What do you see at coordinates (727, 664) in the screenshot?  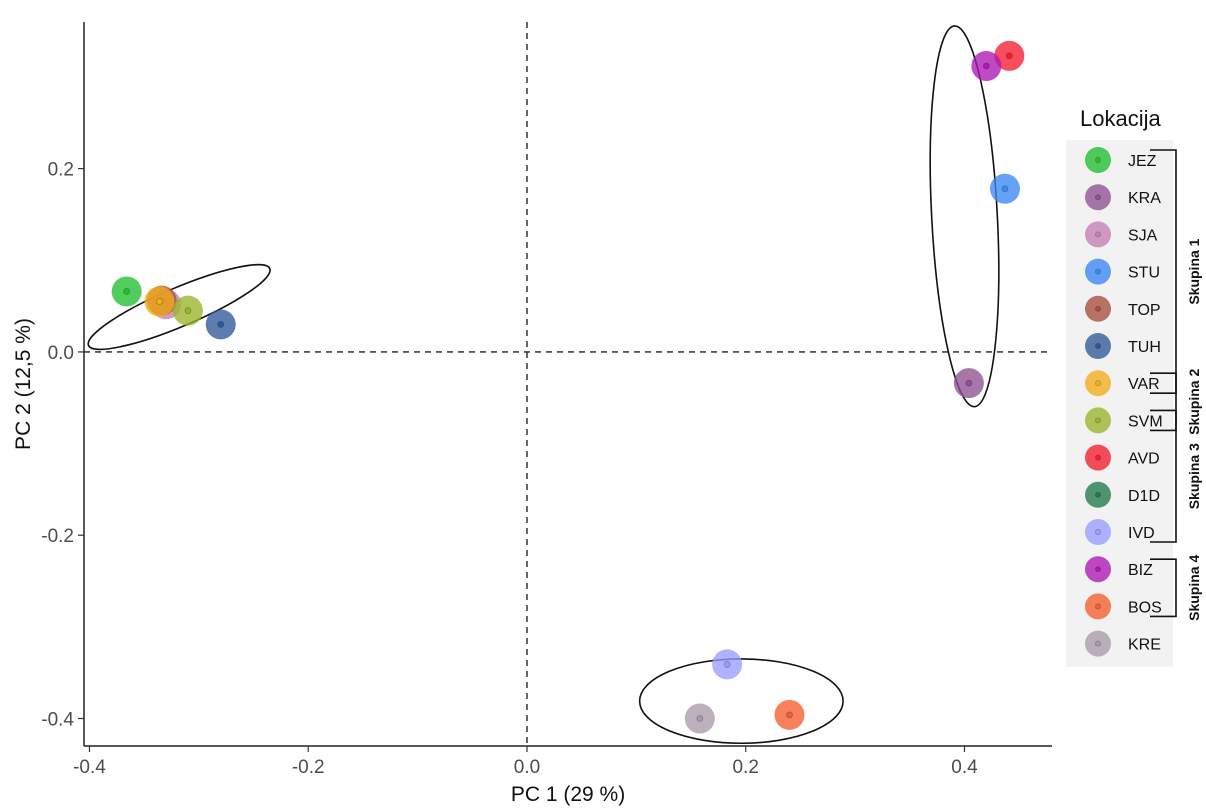 I see `data-point-center-ivd` at bounding box center [727, 664].